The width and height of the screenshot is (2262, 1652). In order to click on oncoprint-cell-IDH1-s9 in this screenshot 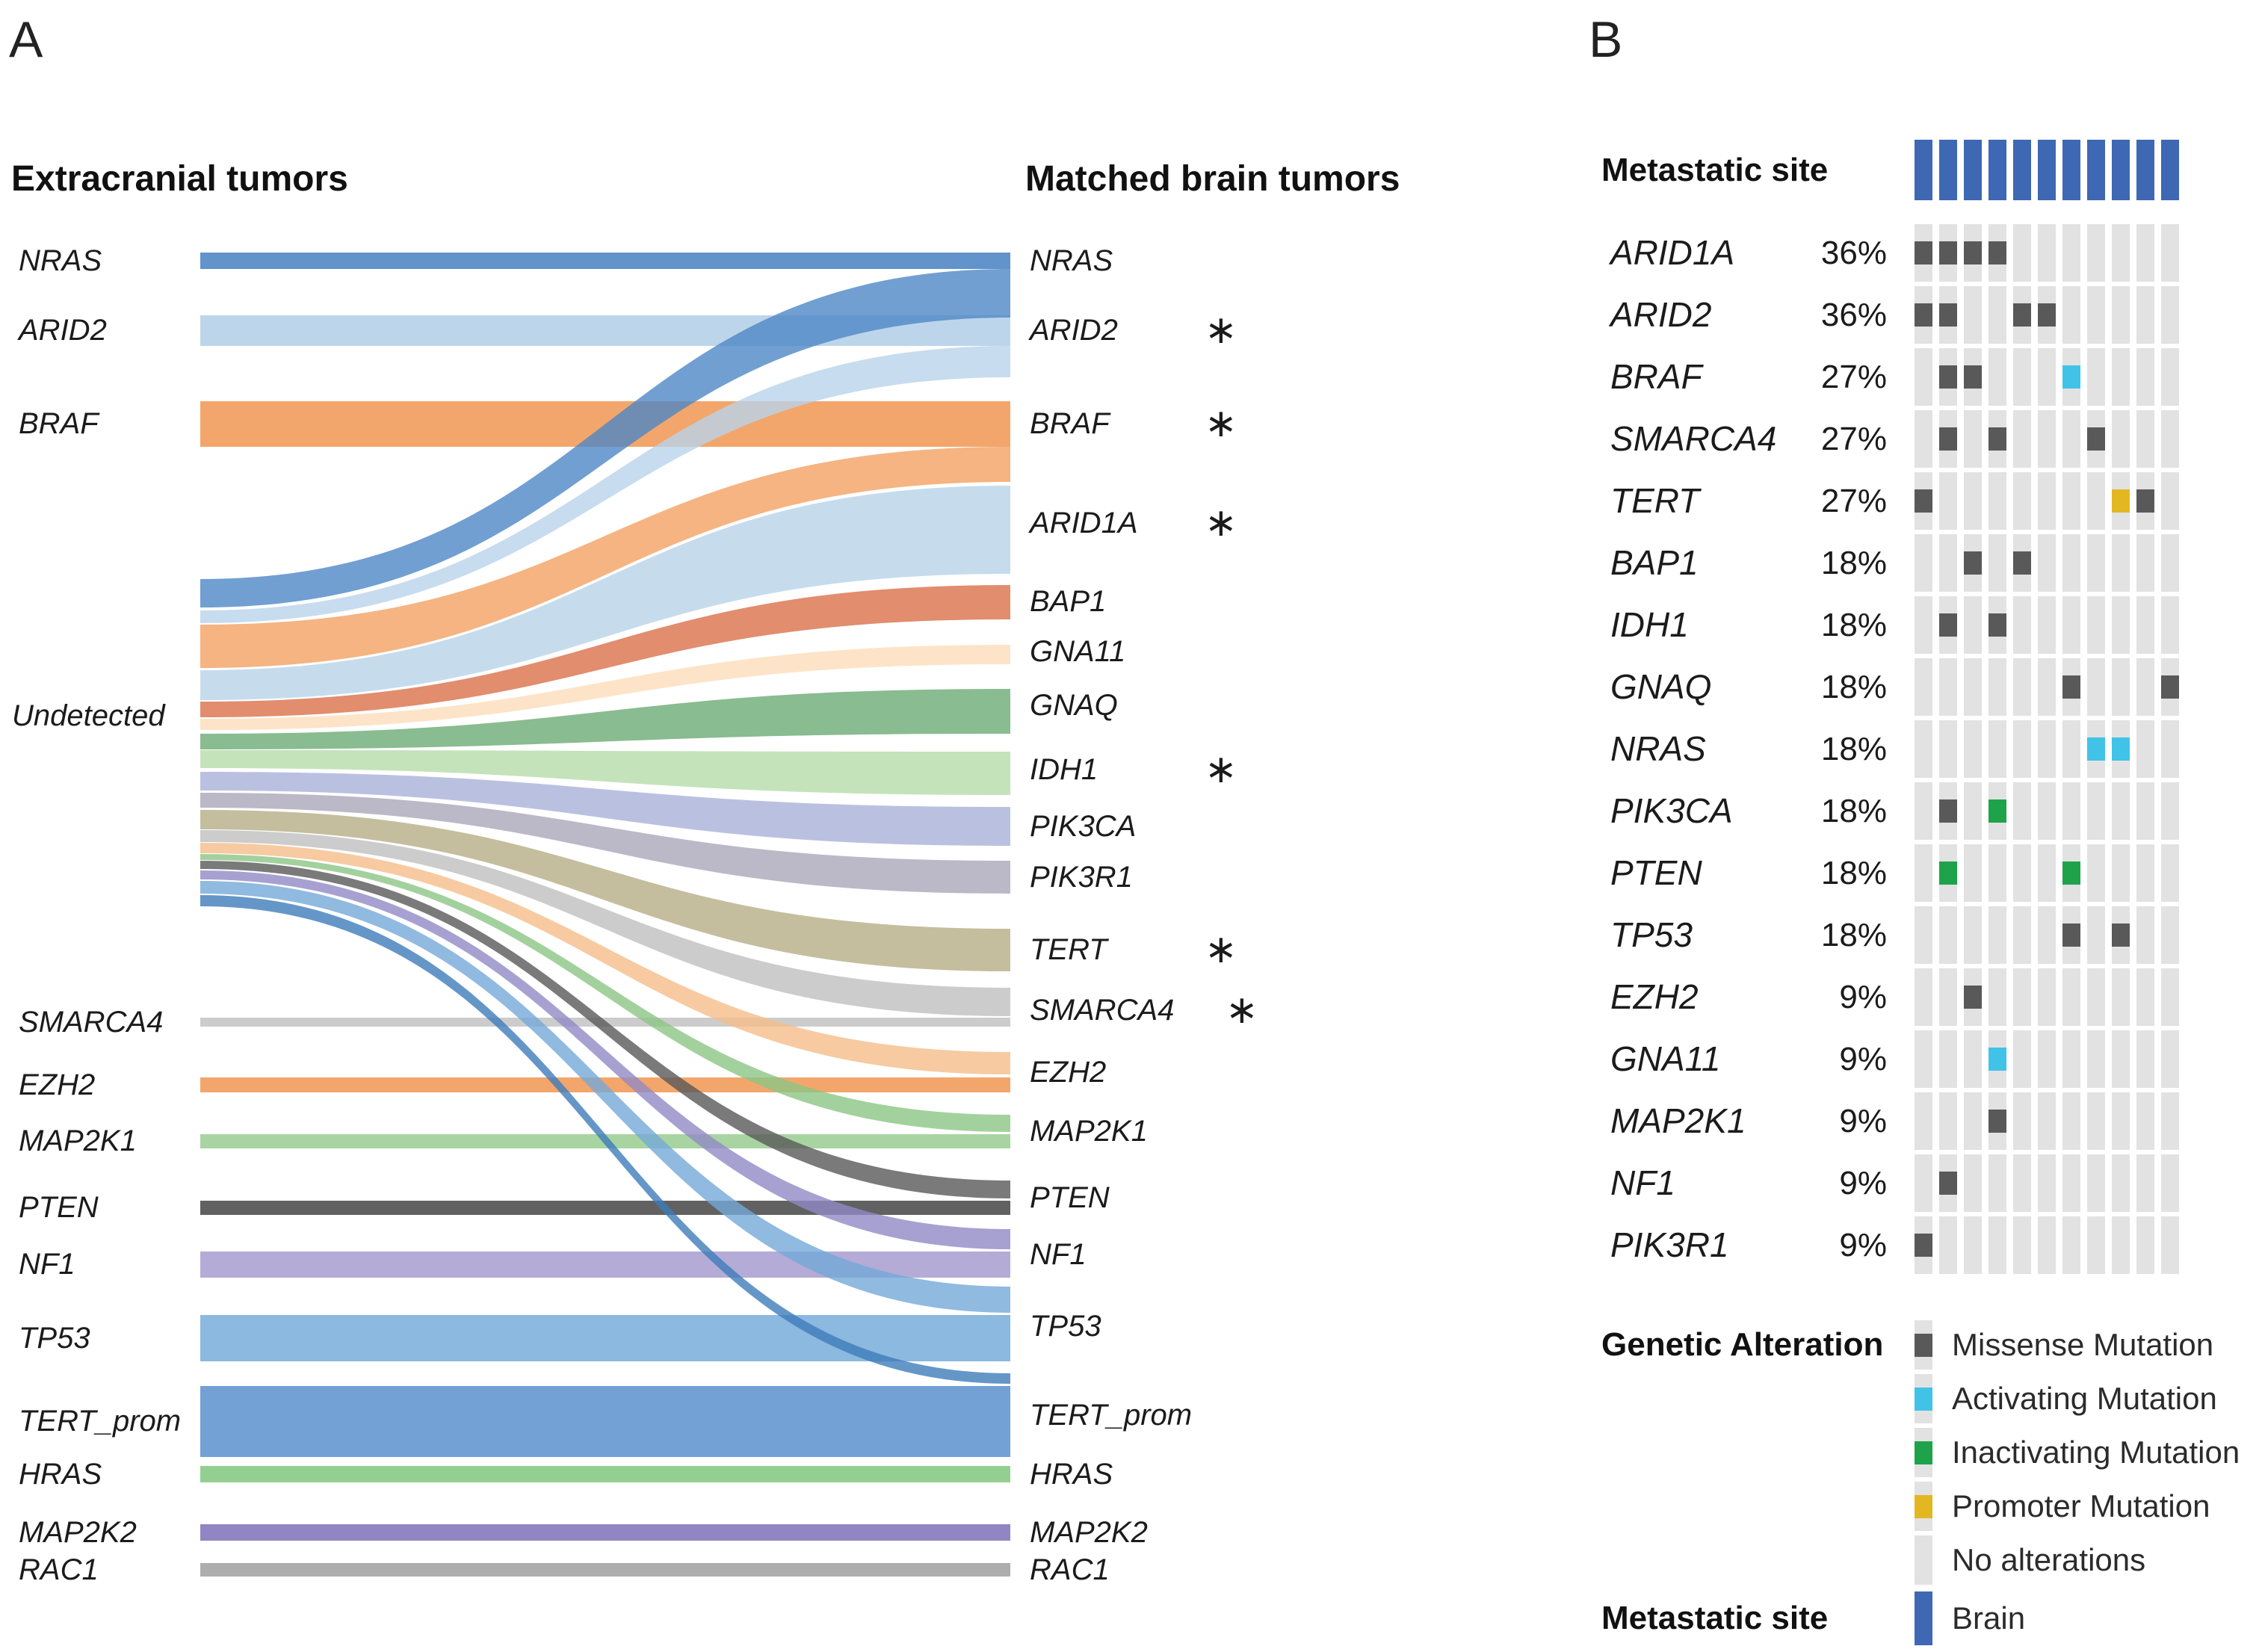, I will do `click(2121, 625)`.